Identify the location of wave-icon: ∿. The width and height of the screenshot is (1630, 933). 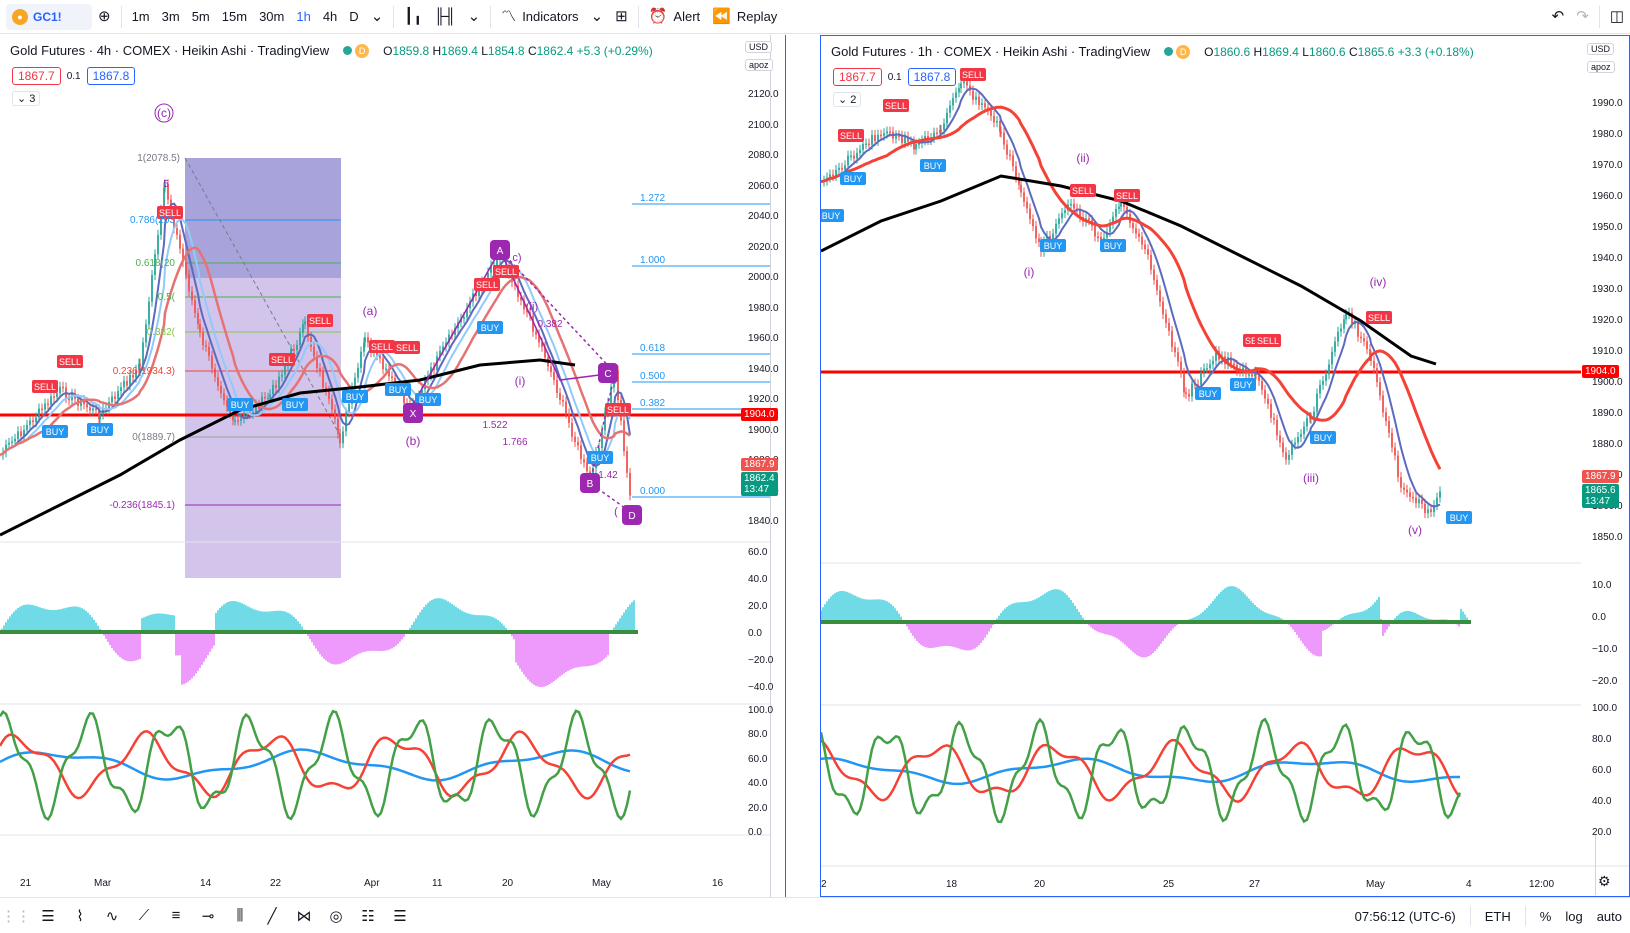
(112, 916).